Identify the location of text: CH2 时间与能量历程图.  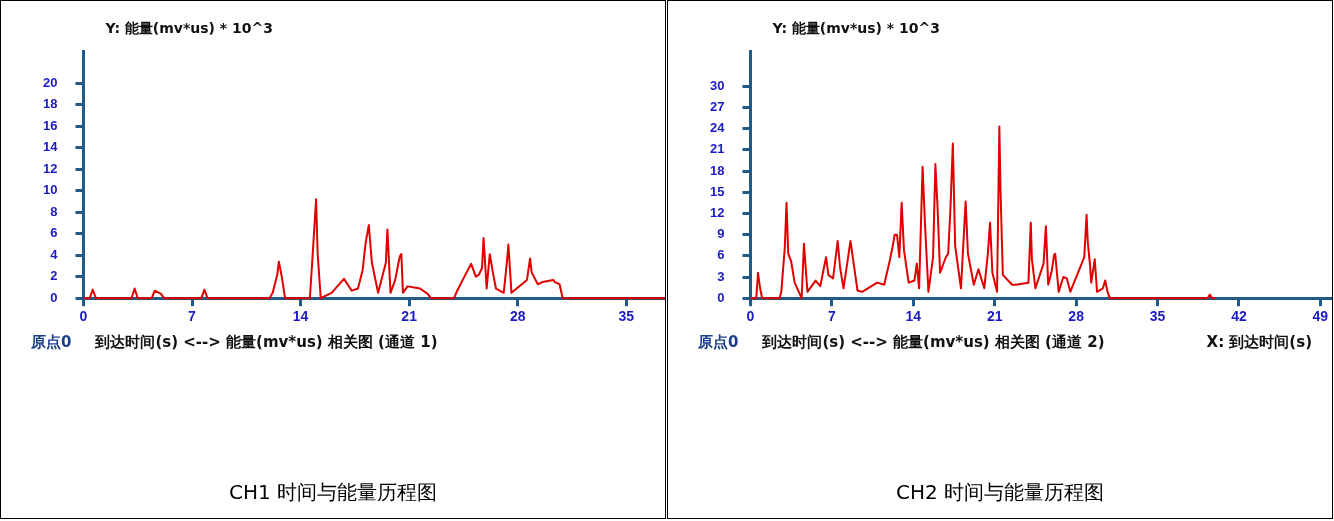
(1000, 492).